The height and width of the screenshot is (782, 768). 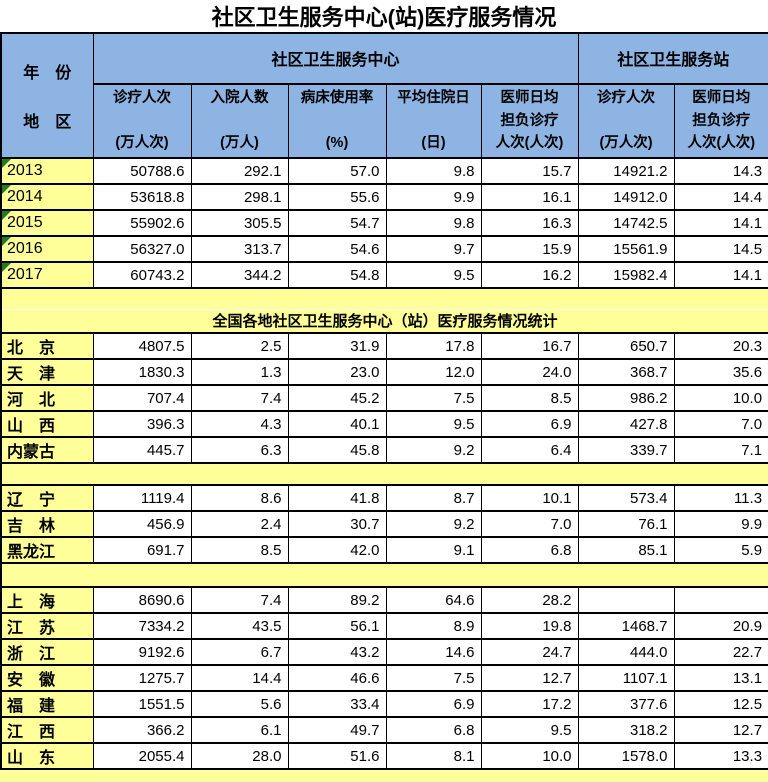 What do you see at coordinates (720, 678) in the screenshot?
I see `value-cell: 13.1` at bounding box center [720, 678].